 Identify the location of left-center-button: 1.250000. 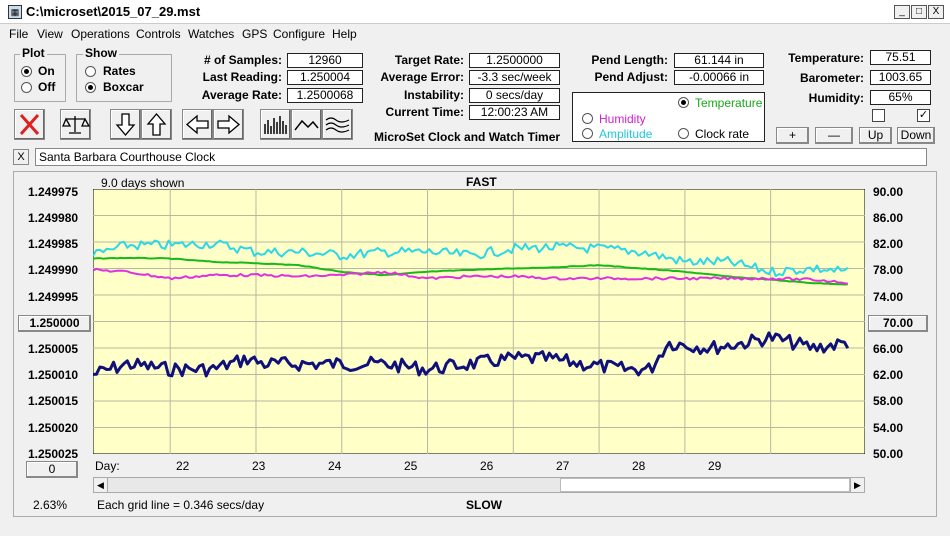
(54, 323).